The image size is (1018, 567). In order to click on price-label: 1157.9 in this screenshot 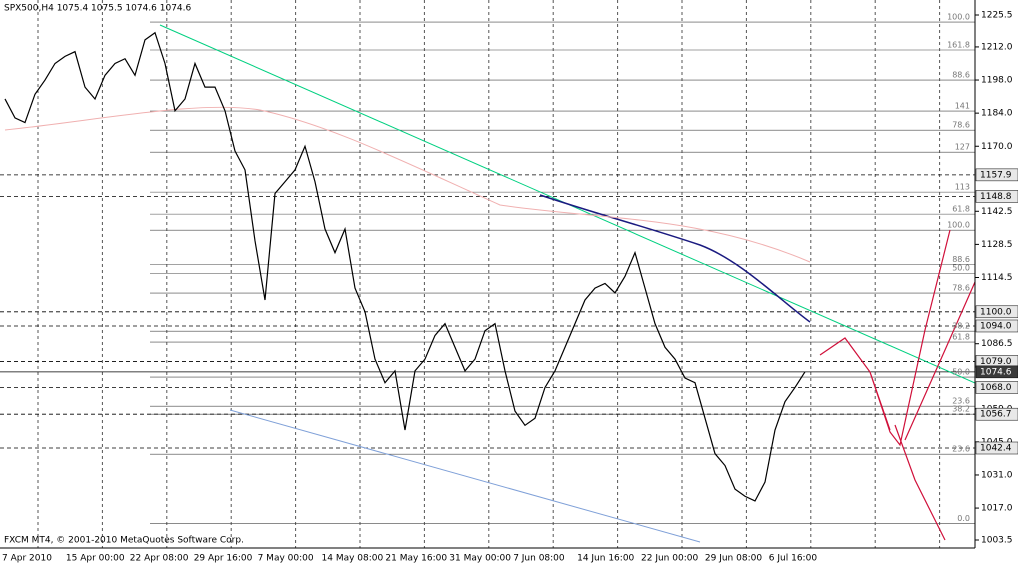, I will do `click(996, 175)`.